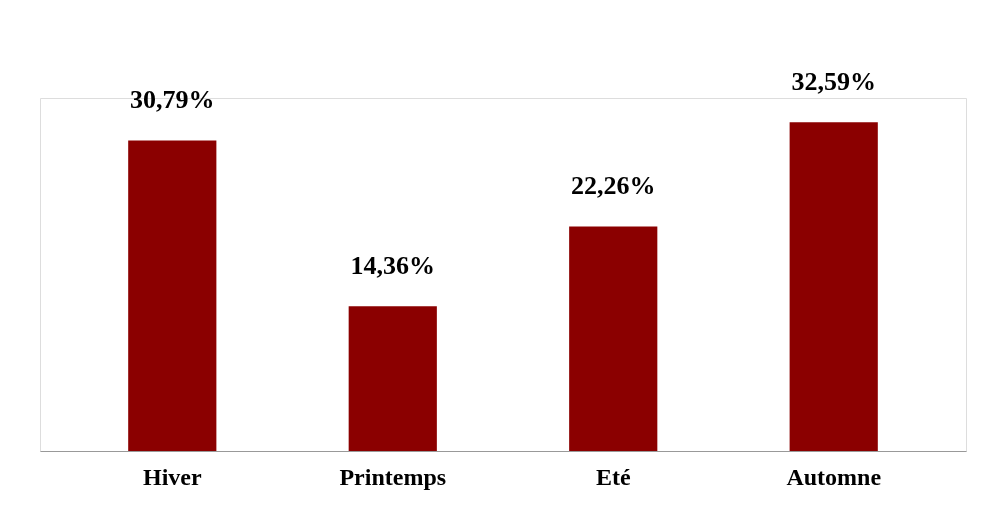  What do you see at coordinates (613, 476) in the screenshot?
I see `x-tick-label: Eté` at bounding box center [613, 476].